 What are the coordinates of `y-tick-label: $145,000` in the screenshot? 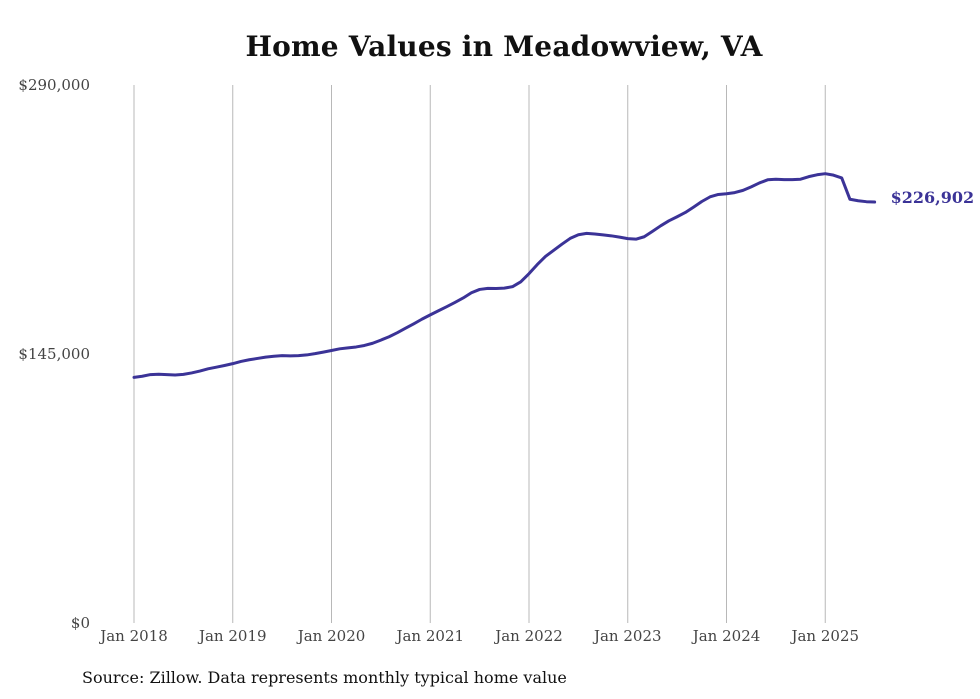 It's located at (54, 354).